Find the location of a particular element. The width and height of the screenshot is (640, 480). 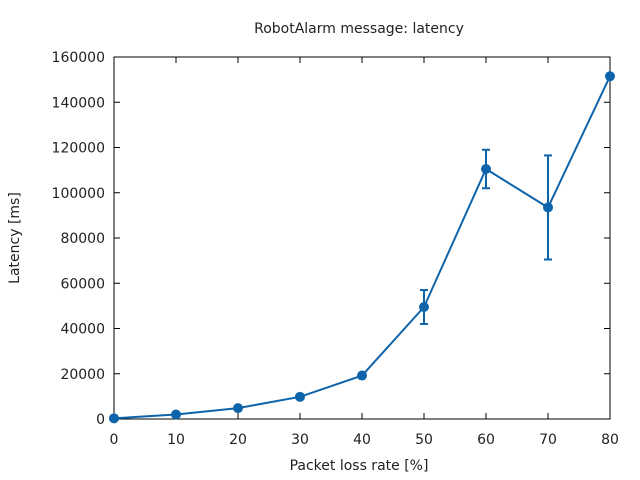

y-tick-label: 120000 is located at coordinates (78, 149).